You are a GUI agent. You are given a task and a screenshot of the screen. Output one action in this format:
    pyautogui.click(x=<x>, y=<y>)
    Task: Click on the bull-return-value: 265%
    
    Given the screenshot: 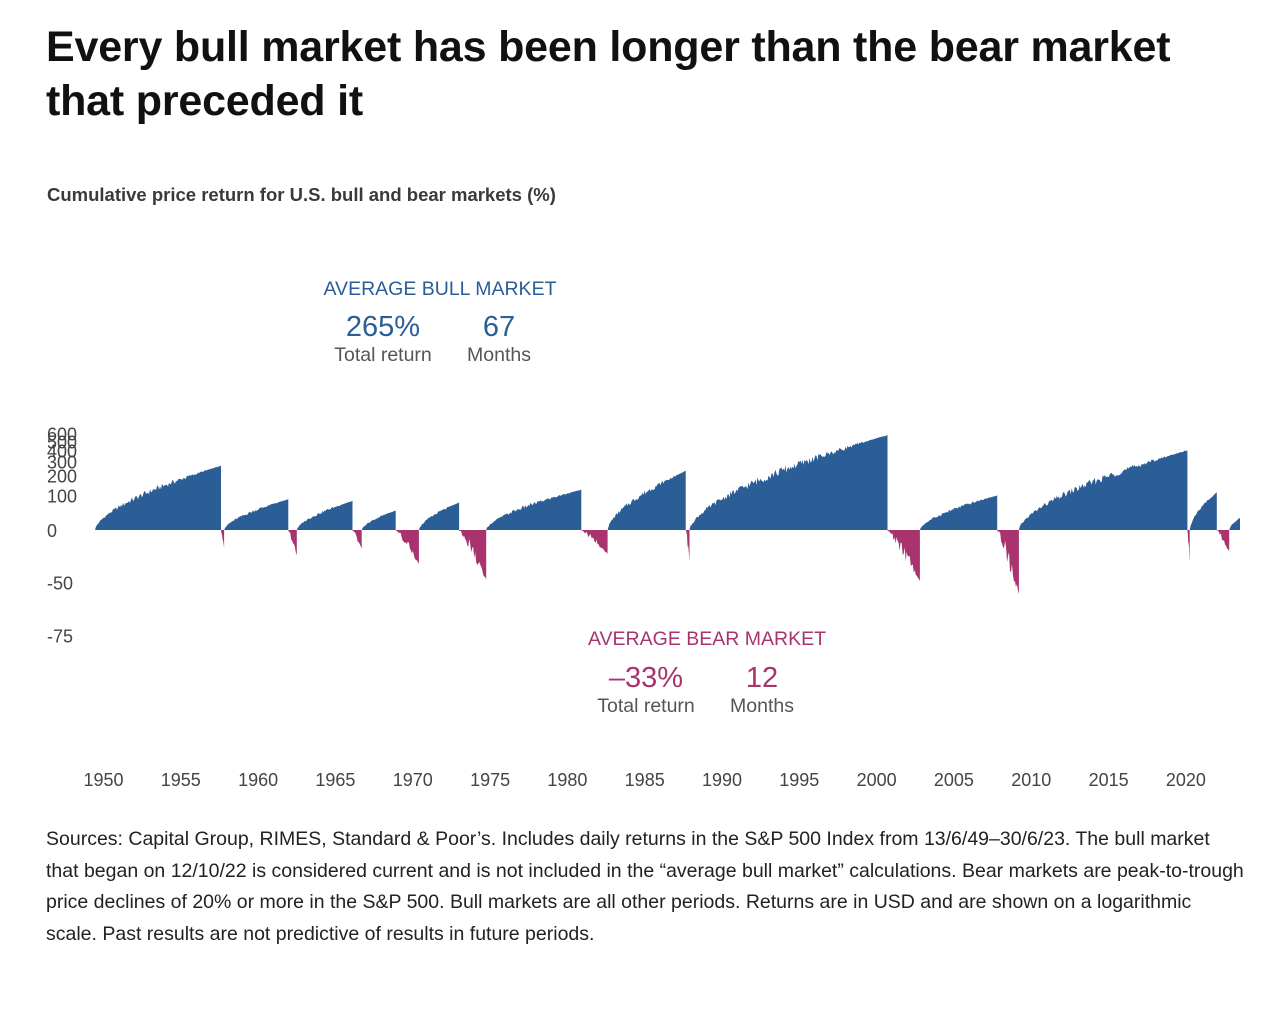 What is the action you would take?
    pyautogui.click(x=383, y=327)
    